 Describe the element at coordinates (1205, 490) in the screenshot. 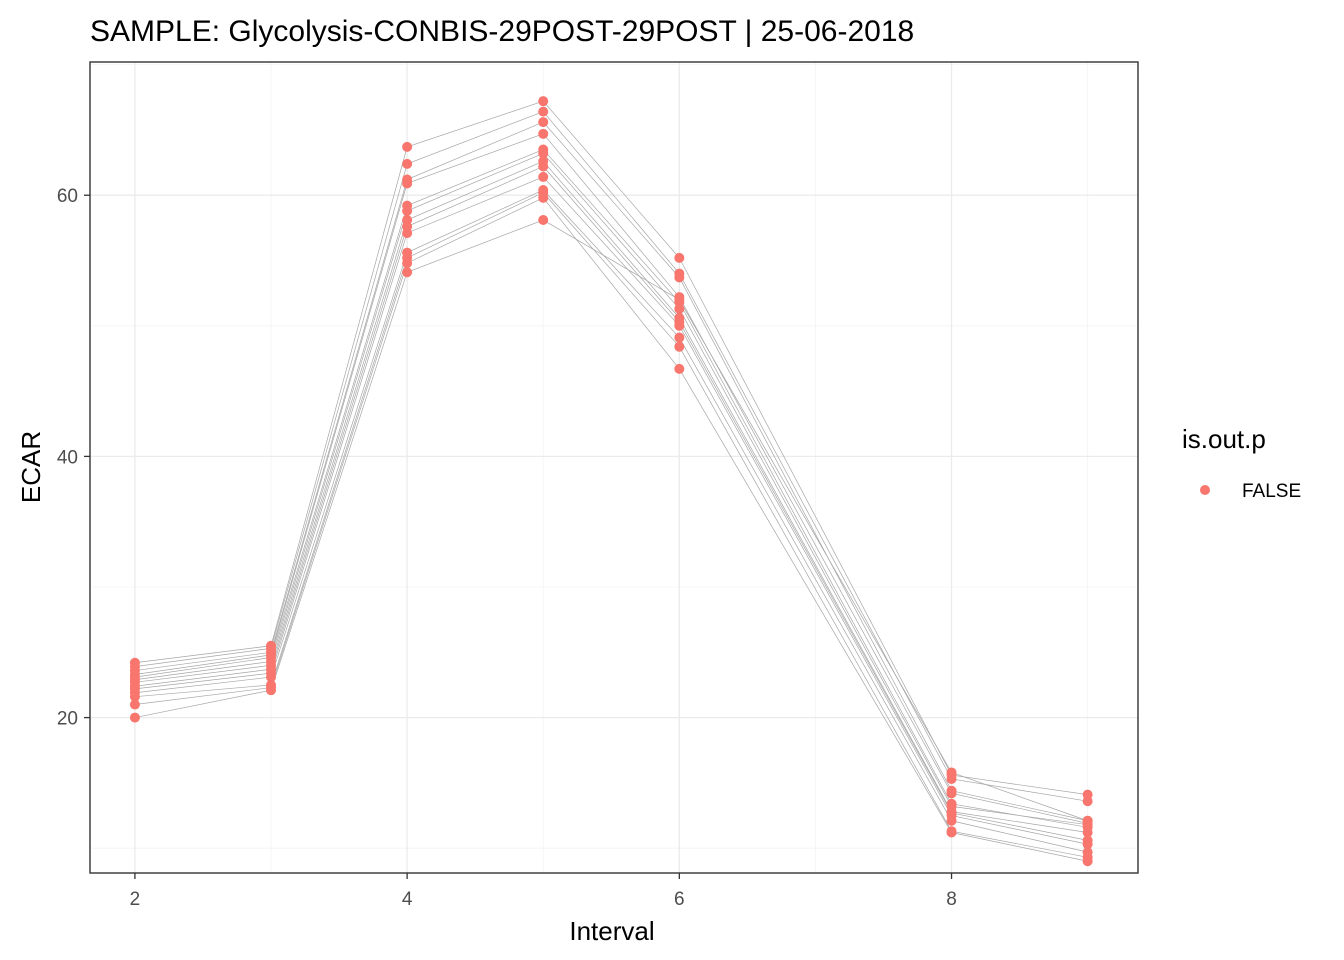

I see `legend-key-point` at that location.